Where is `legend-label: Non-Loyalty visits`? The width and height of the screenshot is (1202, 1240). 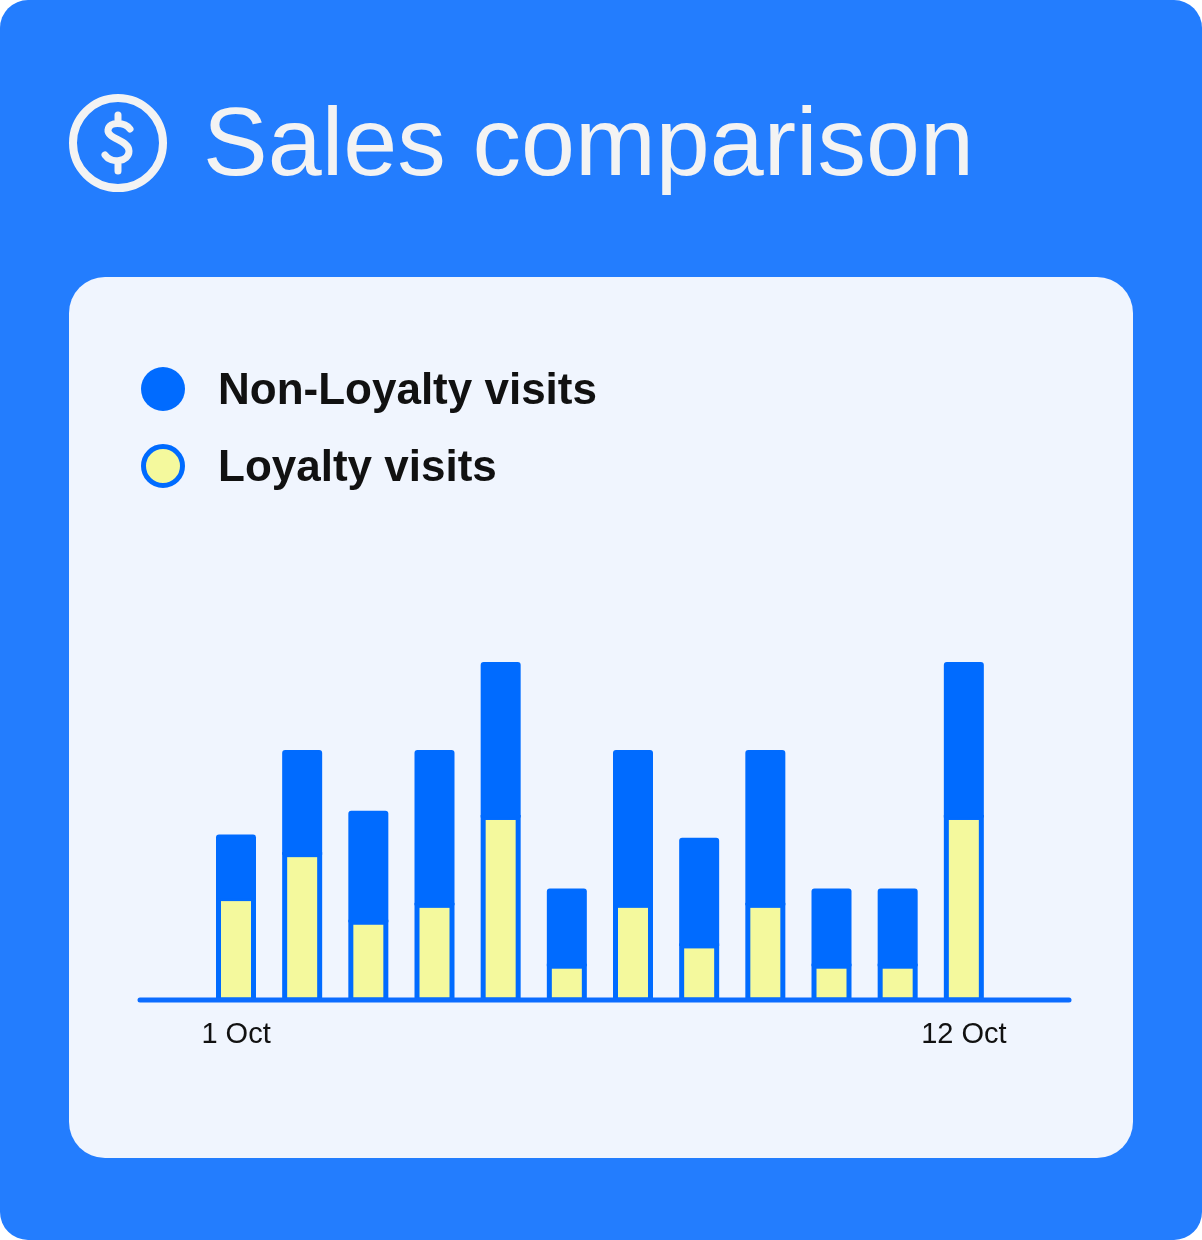 legend-label: Non-Loyalty visits is located at coordinates (407, 388).